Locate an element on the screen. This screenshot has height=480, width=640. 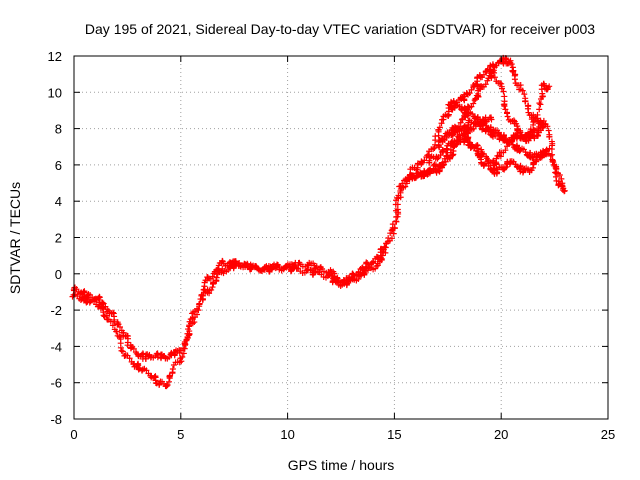
y-tick-label: -8 is located at coordinates (56, 419).